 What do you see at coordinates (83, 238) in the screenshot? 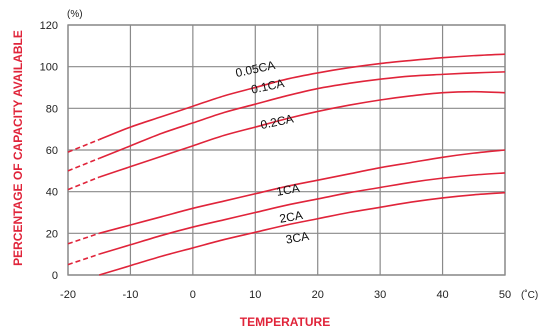
I see `curve-1ca-extrapolated` at bounding box center [83, 238].